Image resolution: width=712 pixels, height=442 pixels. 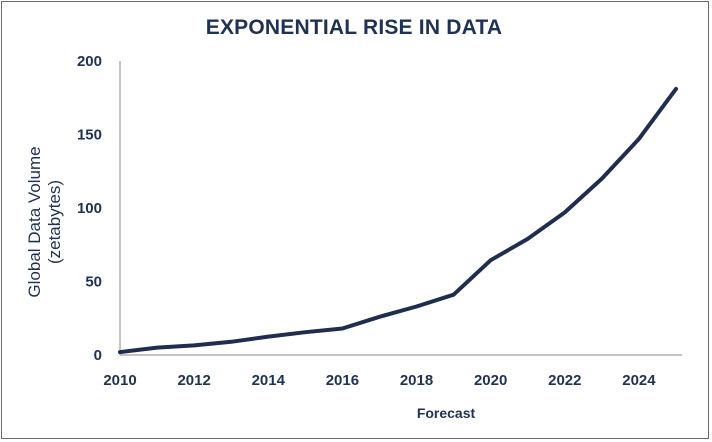 I want to click on y-axis-label: Global Data Volume (zetabytes), so click(x=44, y=221).